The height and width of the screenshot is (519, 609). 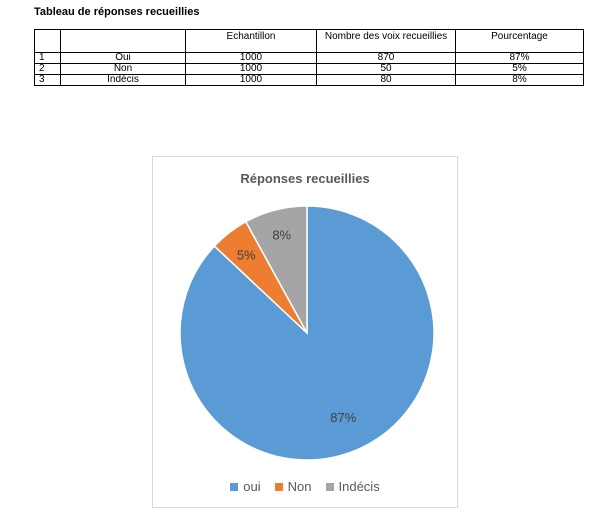 What do you see at coordinates (47, 80) in the screenshot?
I see `table-cell: 3` at bounding box center [47, 80].